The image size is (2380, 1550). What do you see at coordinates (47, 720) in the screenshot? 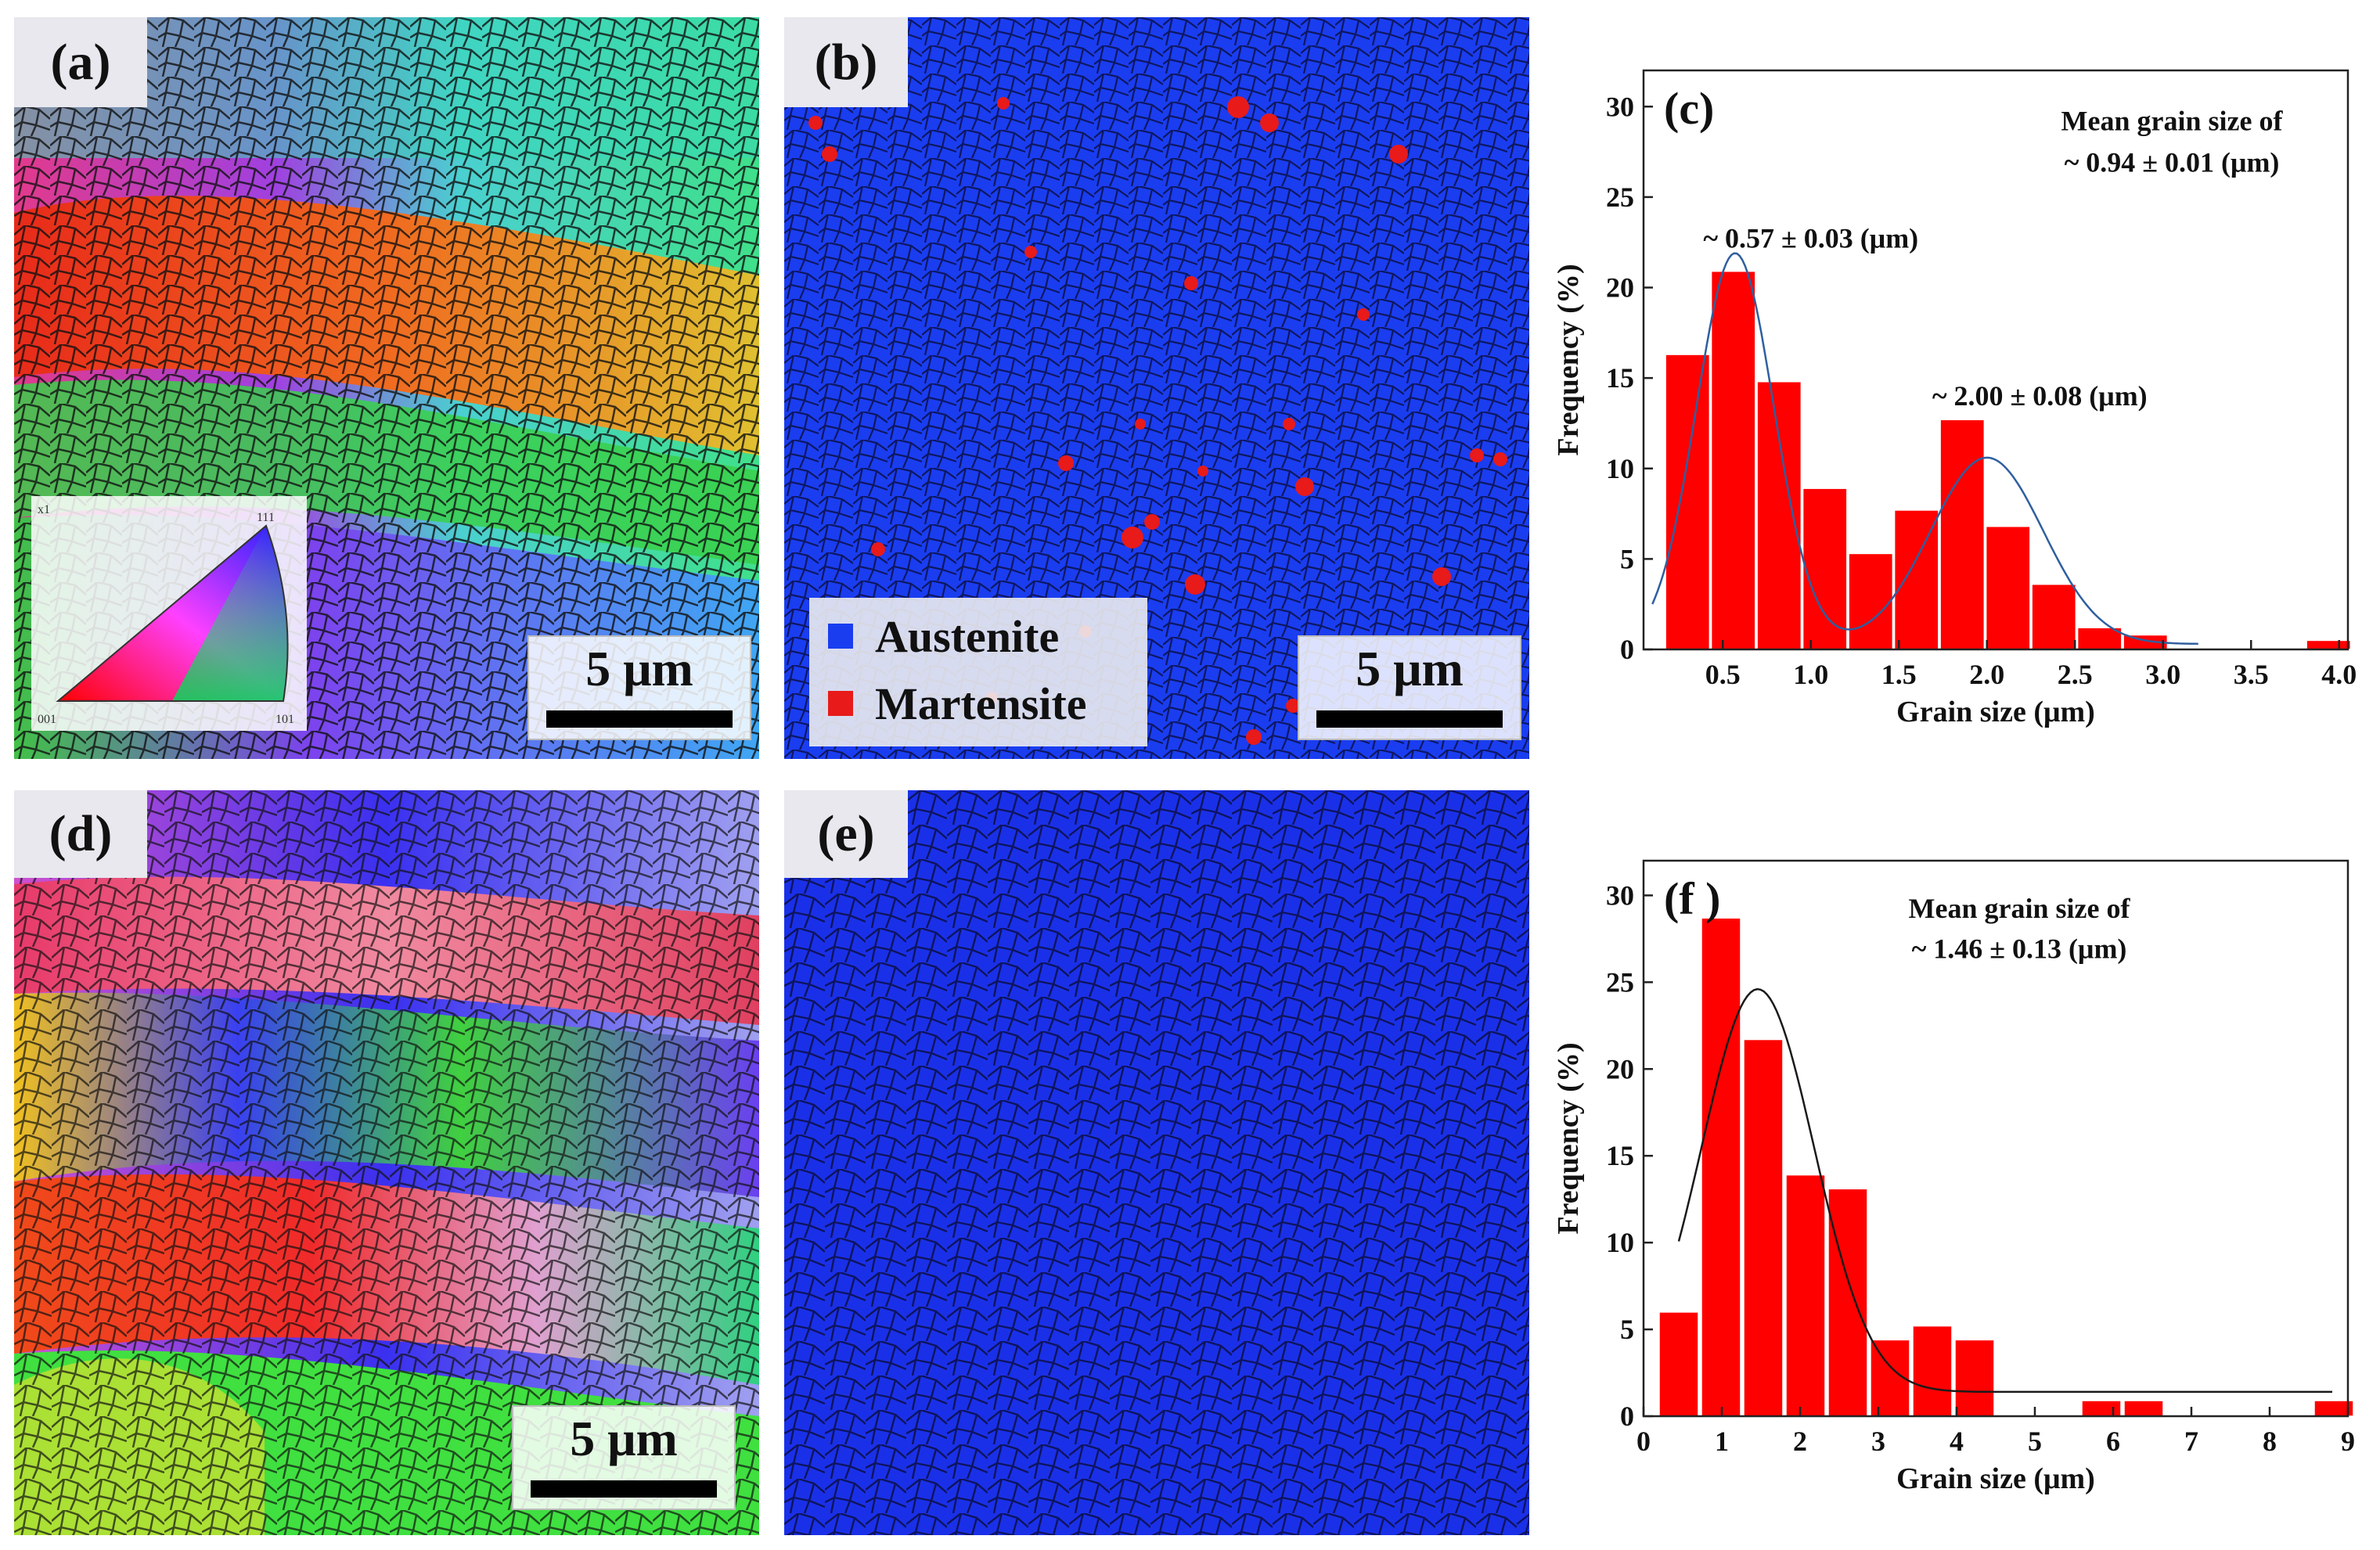
I see `ipf-001-label: 001` at bounding box center [47, 720].